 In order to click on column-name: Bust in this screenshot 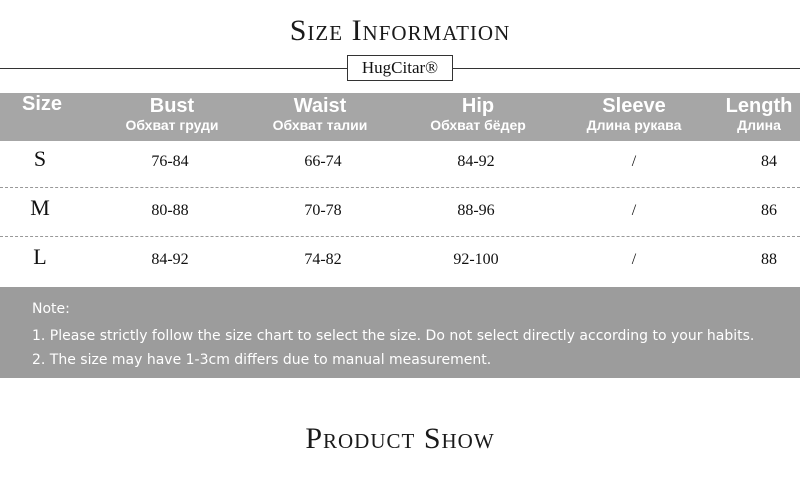, I will do `click(172, 106)`.